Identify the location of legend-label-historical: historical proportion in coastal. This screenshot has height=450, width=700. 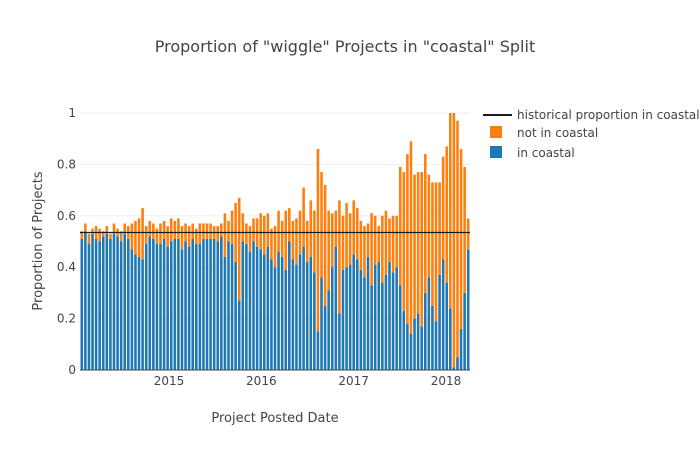
(608, 115).